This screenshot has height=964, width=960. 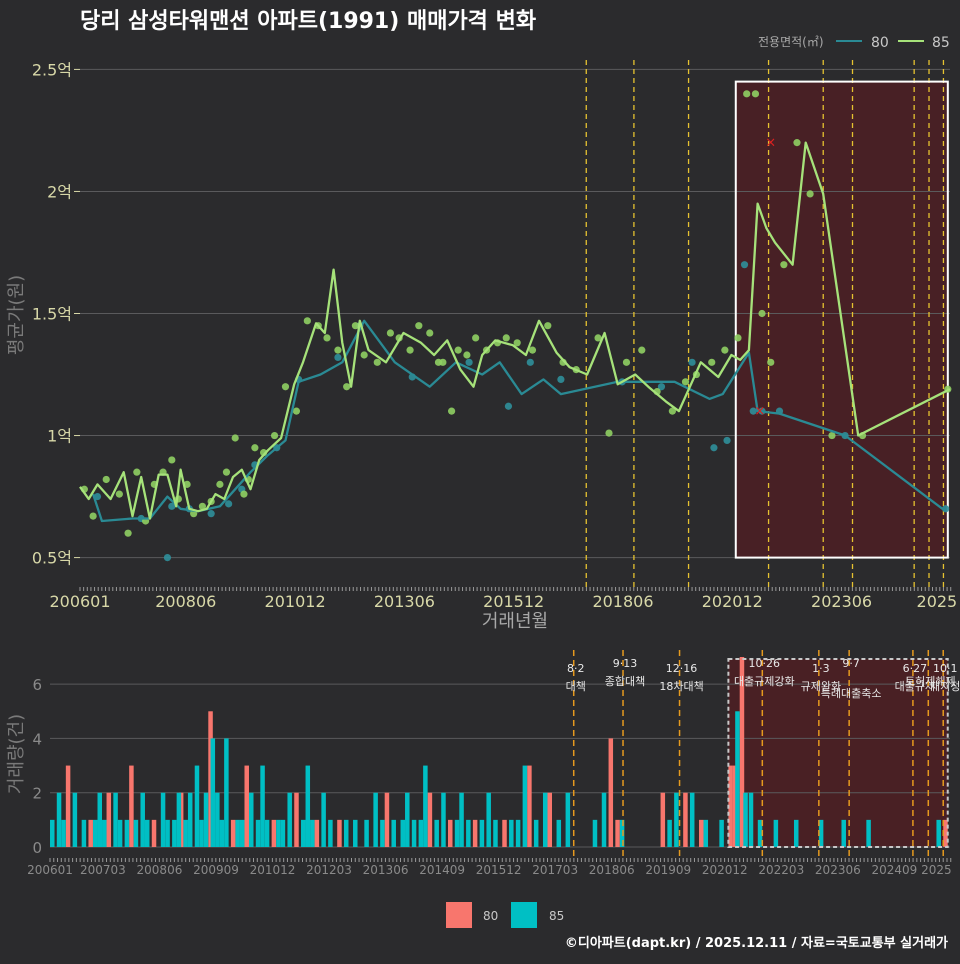 What do you see at coordinates (821, 686) in the screenshot?
I see `policy-name: 규제완화` at bounding box center [821, 686].